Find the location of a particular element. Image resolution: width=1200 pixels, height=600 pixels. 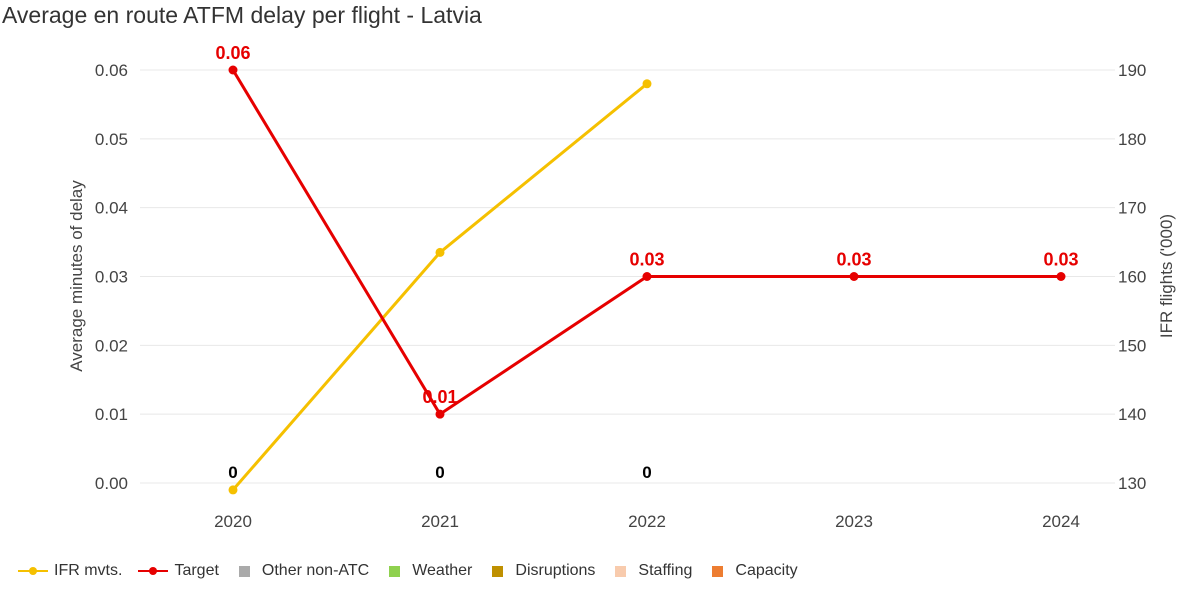

legend-label: Staffing is located at coordinates (665, 570).